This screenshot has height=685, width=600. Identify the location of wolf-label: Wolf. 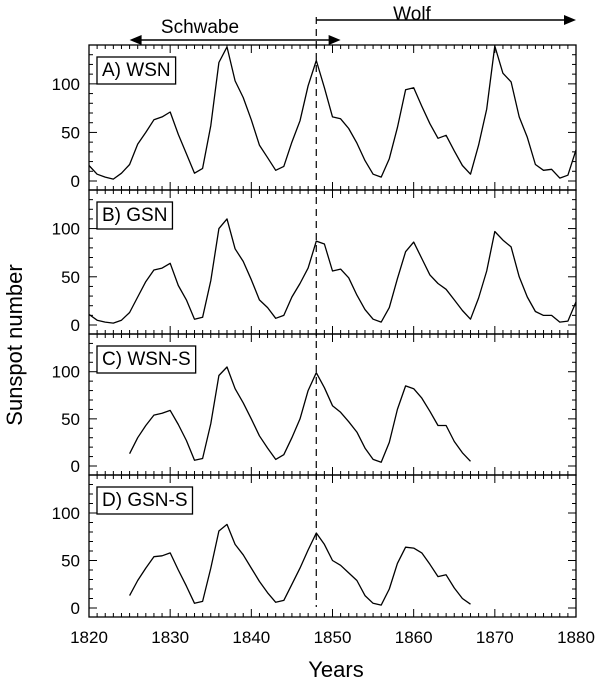
(412, 14).